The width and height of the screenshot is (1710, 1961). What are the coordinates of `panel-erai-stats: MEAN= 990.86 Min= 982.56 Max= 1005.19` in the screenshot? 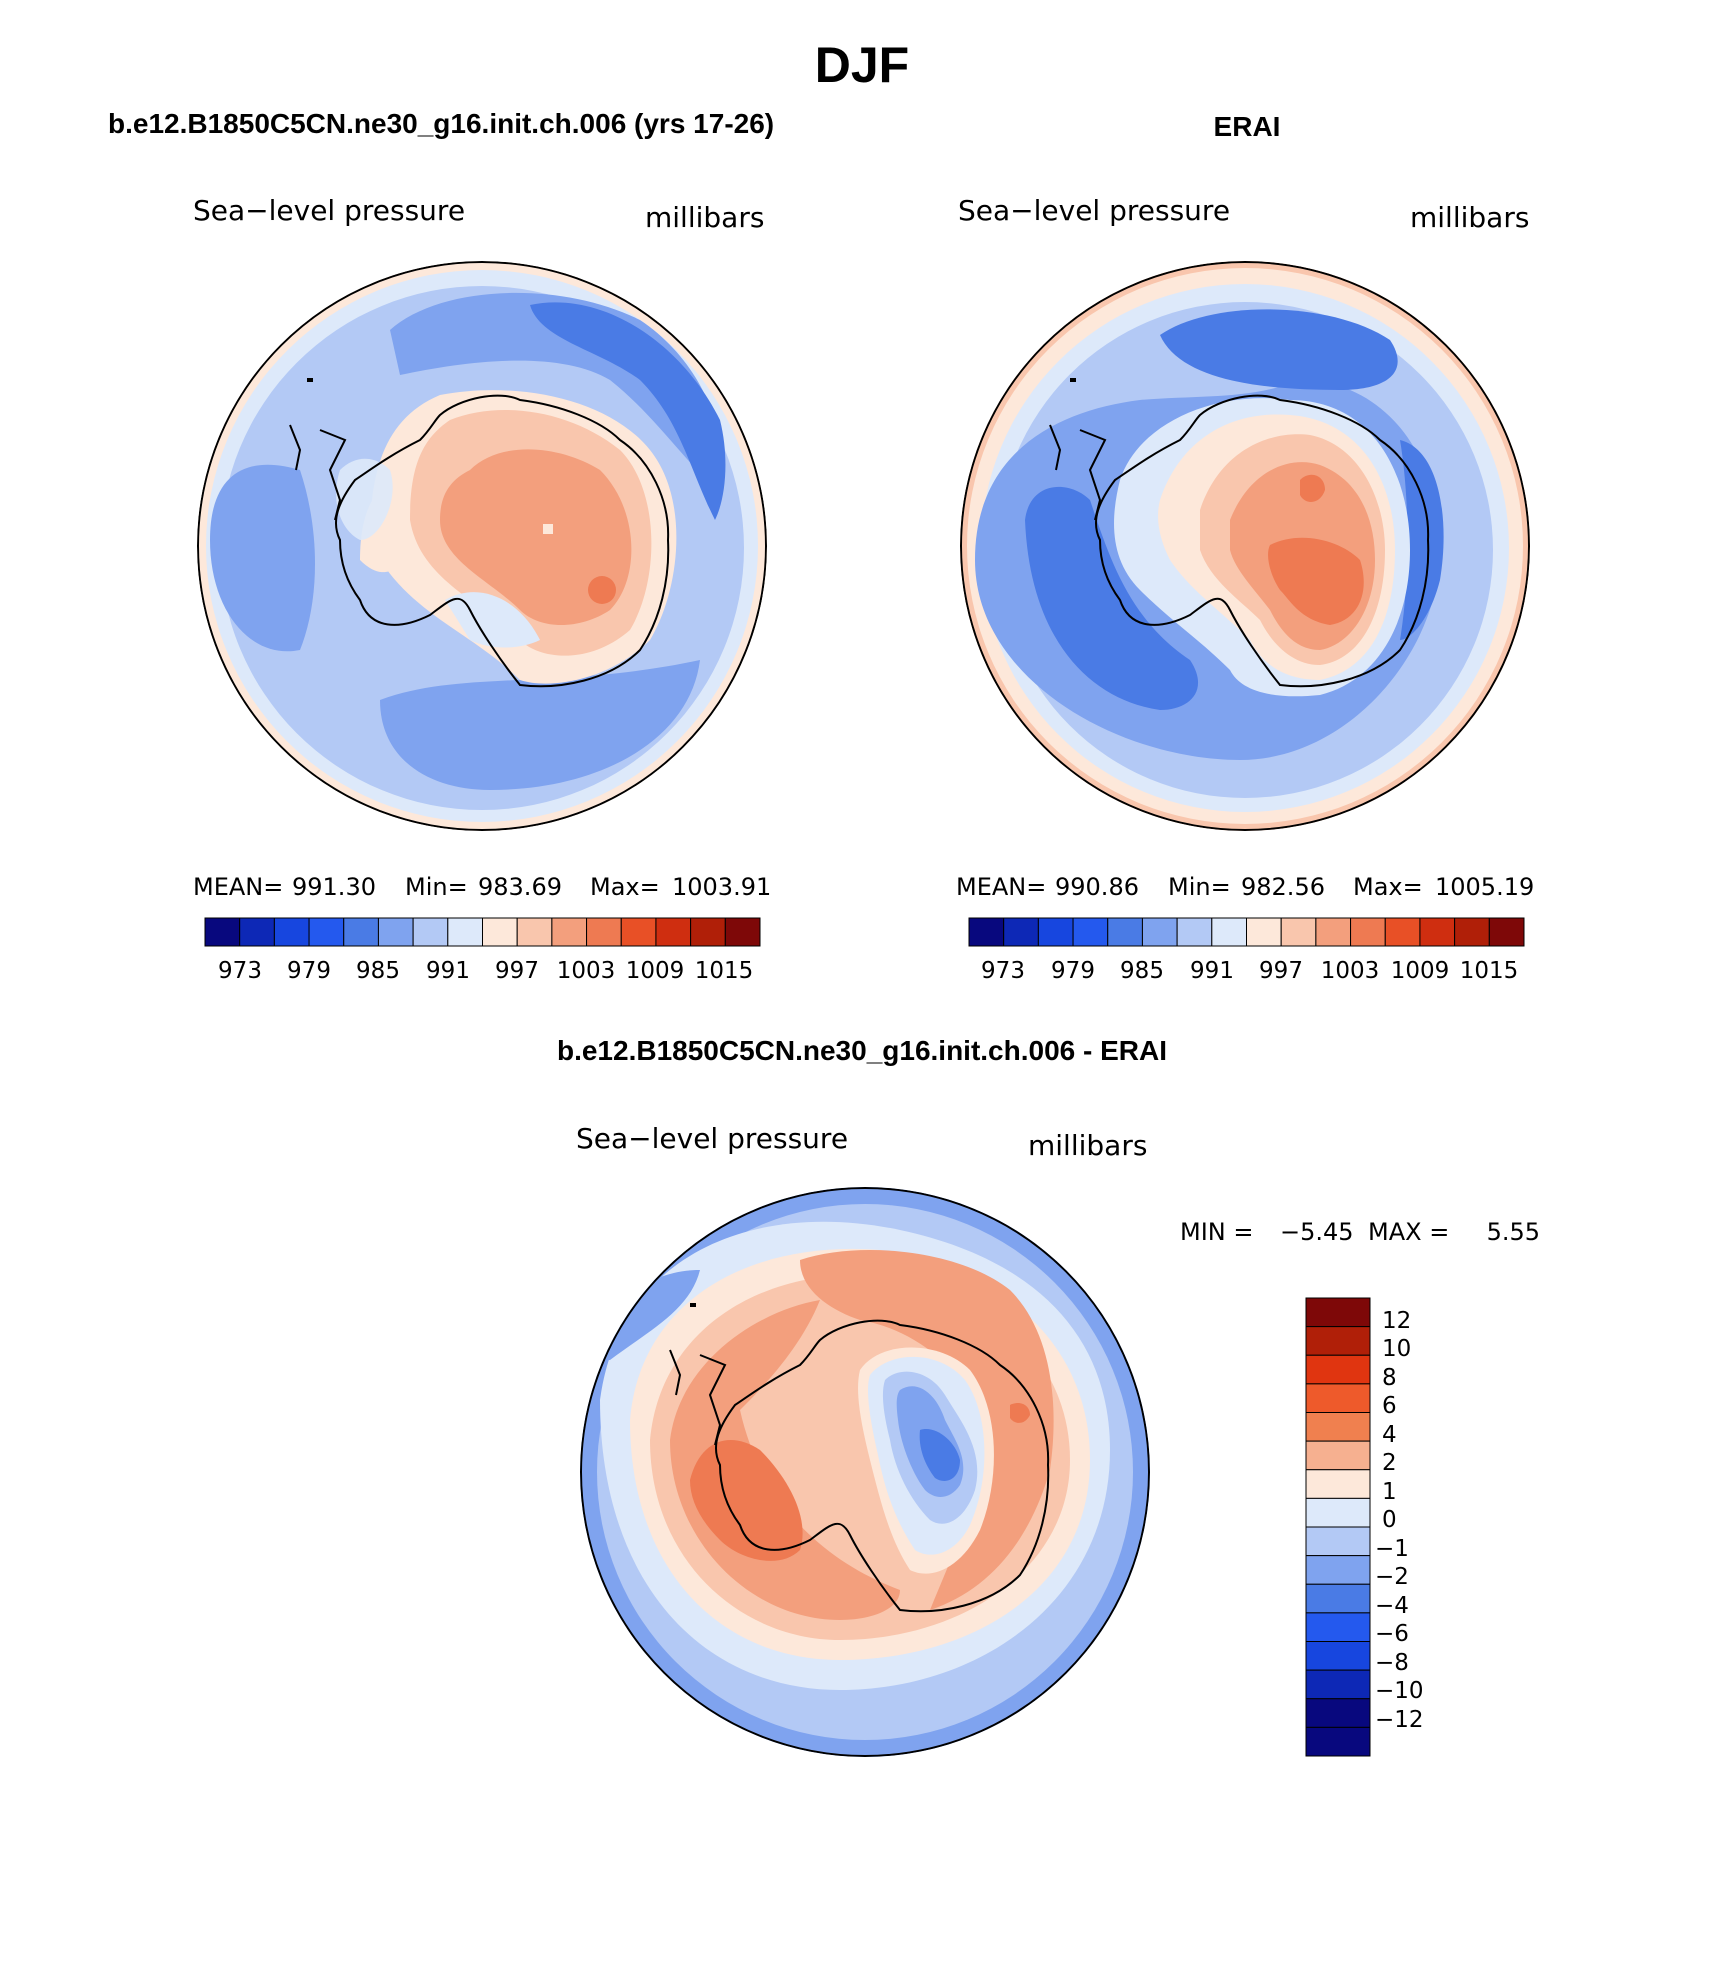 It's located at (1245, 887).